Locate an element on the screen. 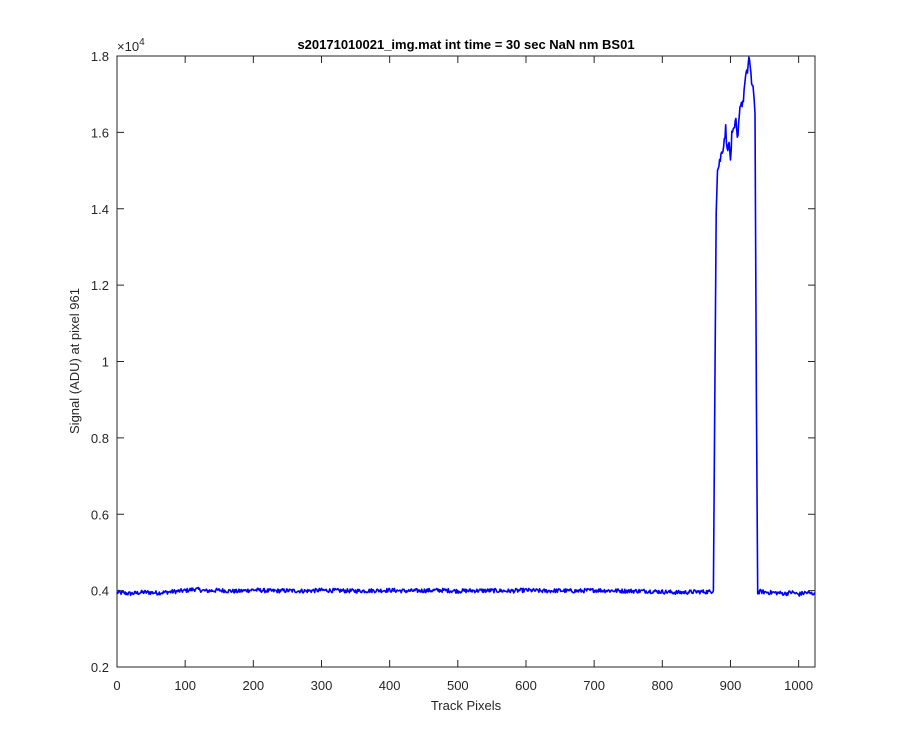  y-tick-label: 0.8 is located at coordinates (100, 438).